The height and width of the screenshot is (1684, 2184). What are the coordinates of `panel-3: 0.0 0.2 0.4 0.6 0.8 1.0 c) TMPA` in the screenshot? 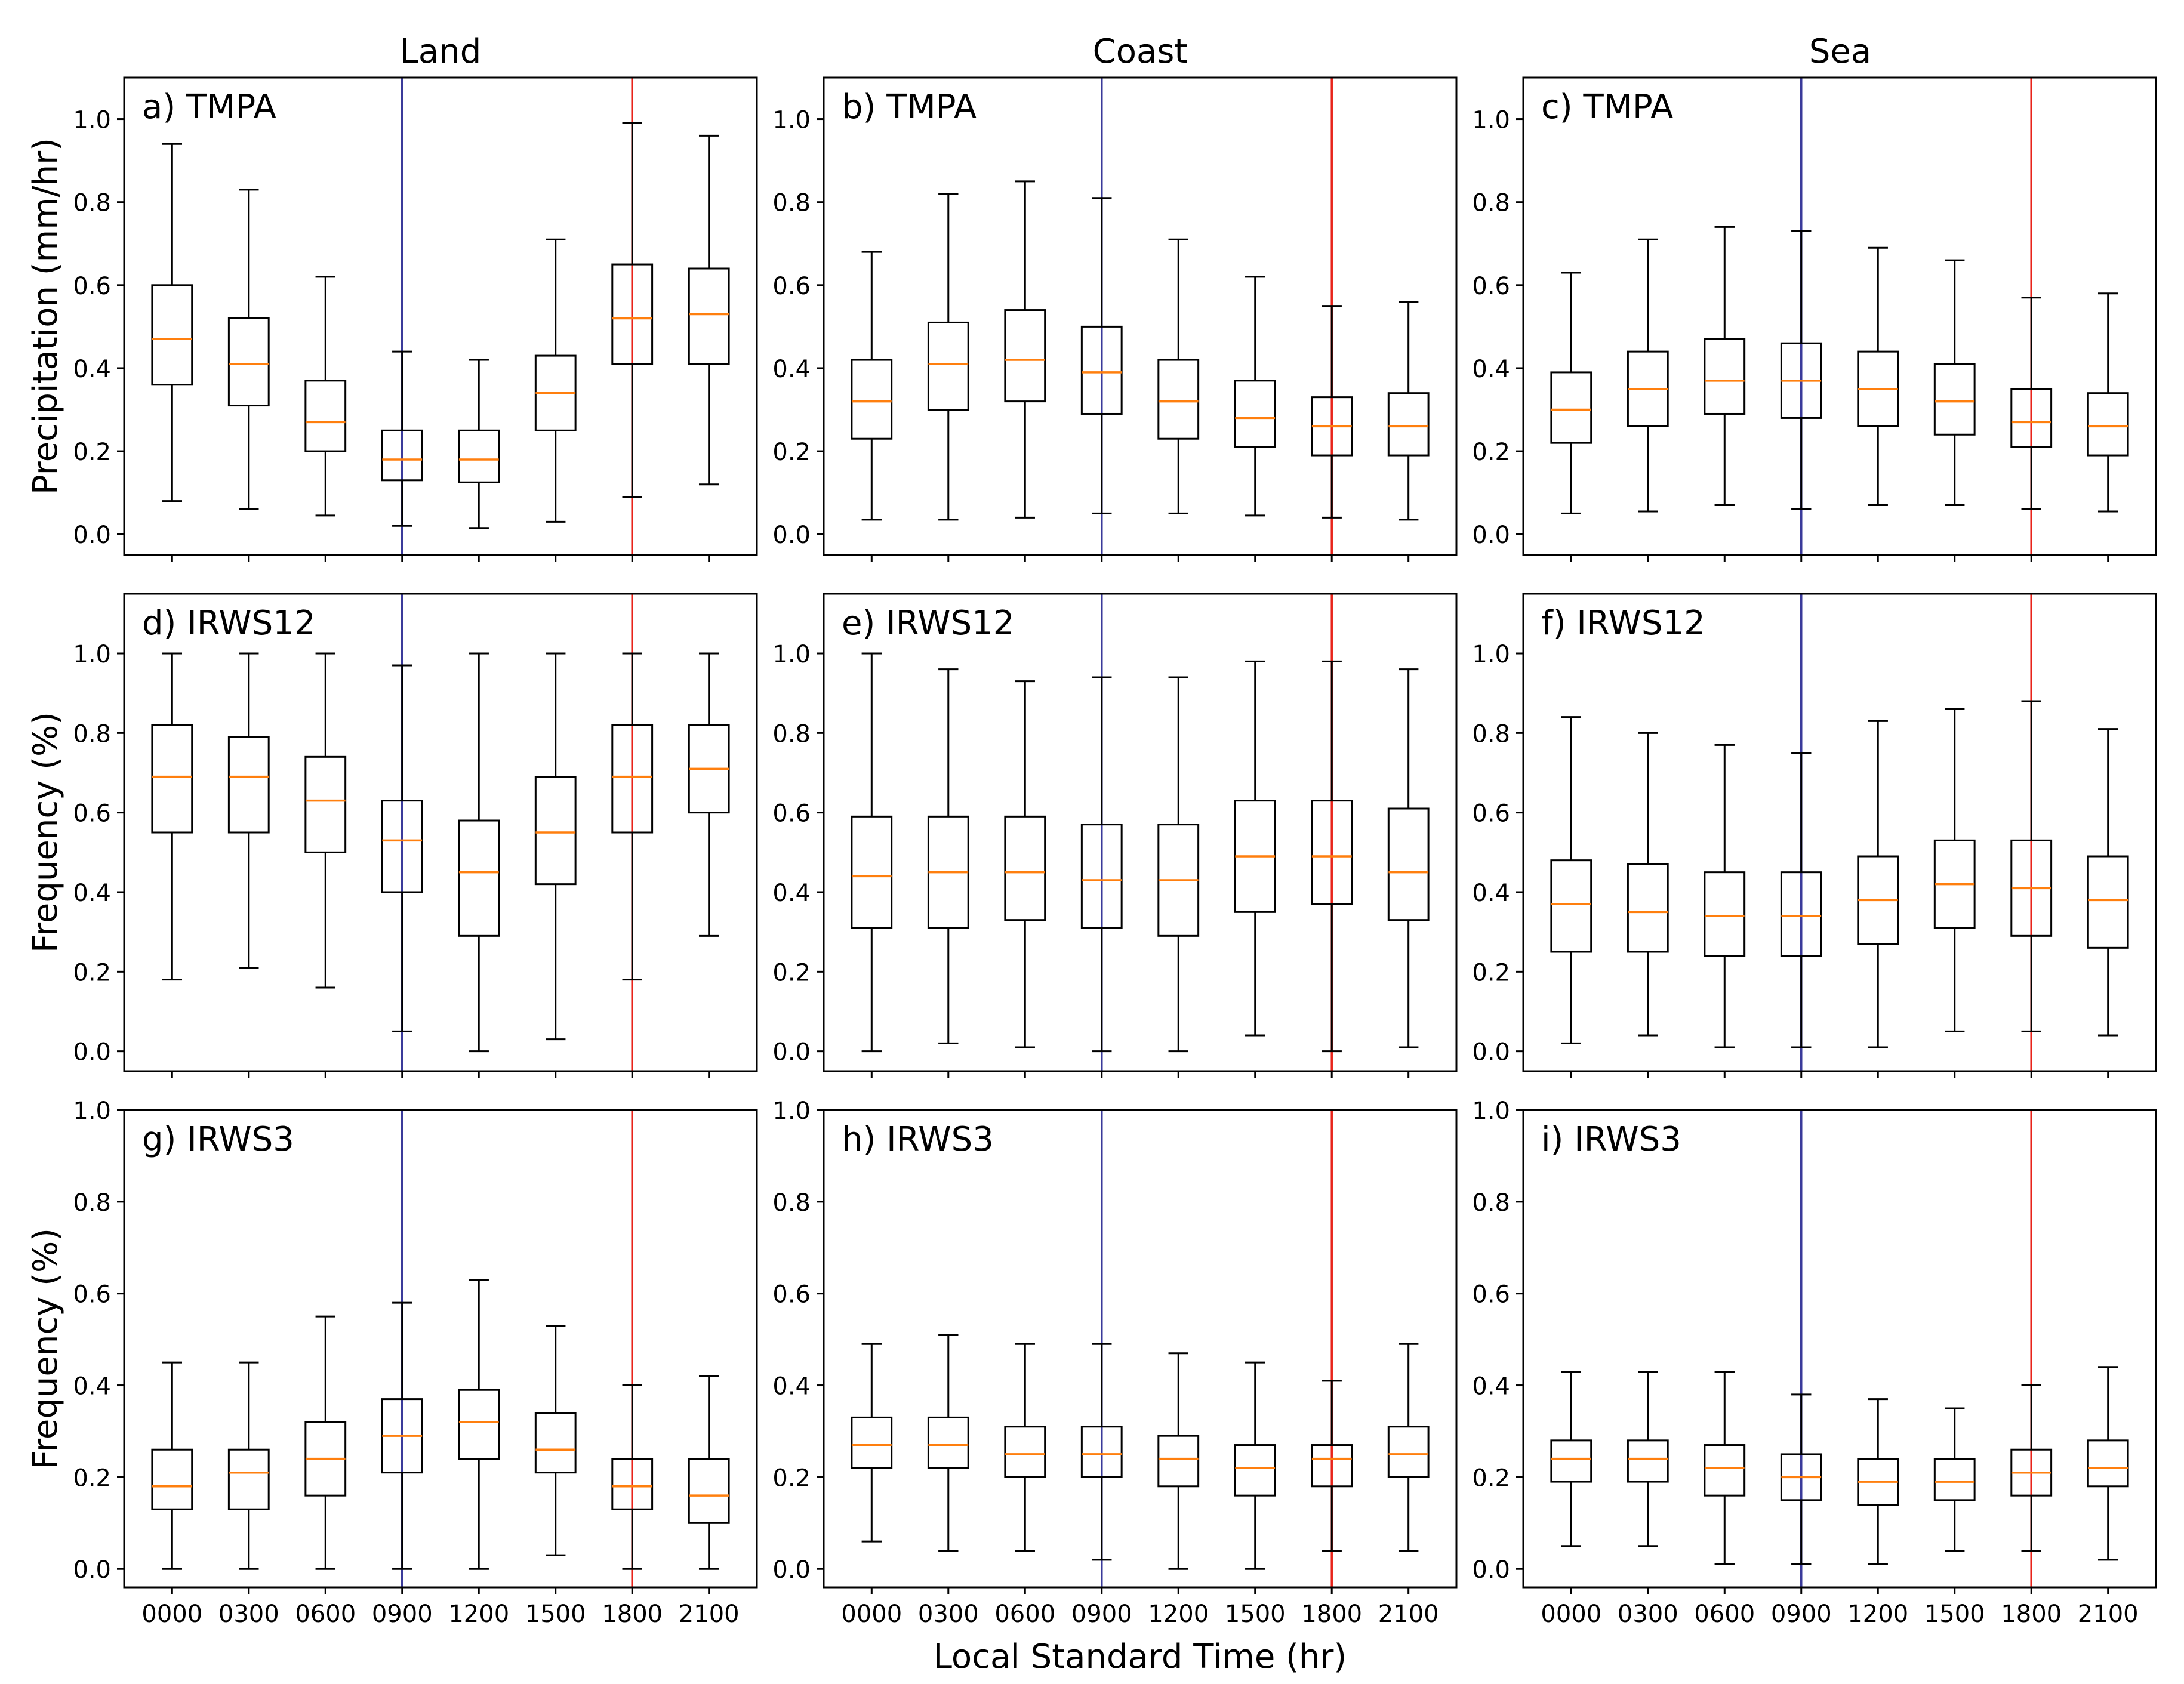 It's located at (1815, 319).